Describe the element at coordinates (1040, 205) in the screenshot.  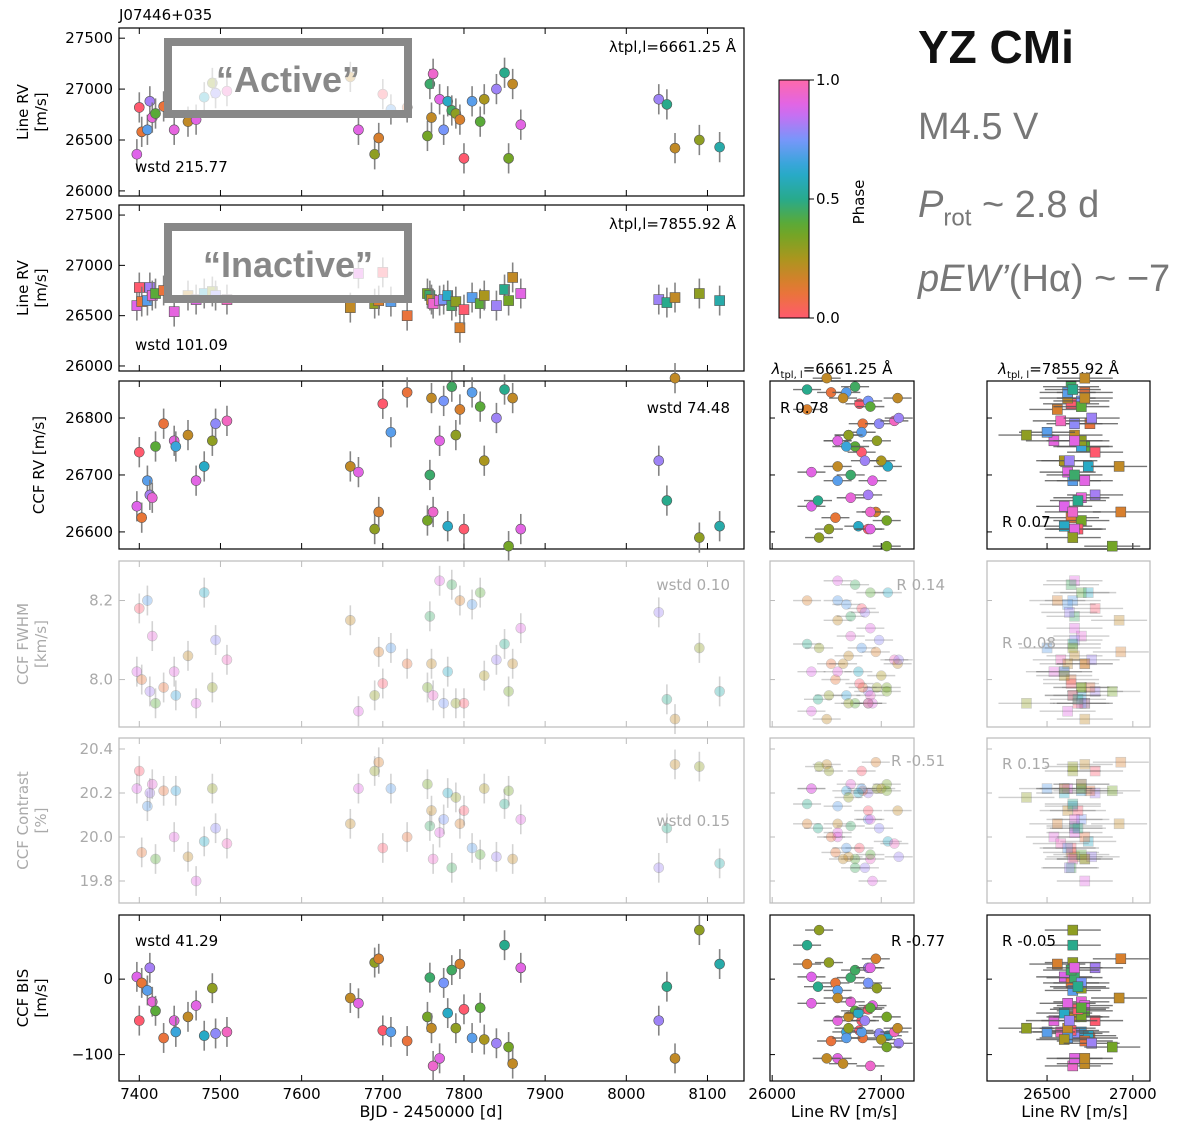
I see `prot-value: ~ 2.8 d` at that location.